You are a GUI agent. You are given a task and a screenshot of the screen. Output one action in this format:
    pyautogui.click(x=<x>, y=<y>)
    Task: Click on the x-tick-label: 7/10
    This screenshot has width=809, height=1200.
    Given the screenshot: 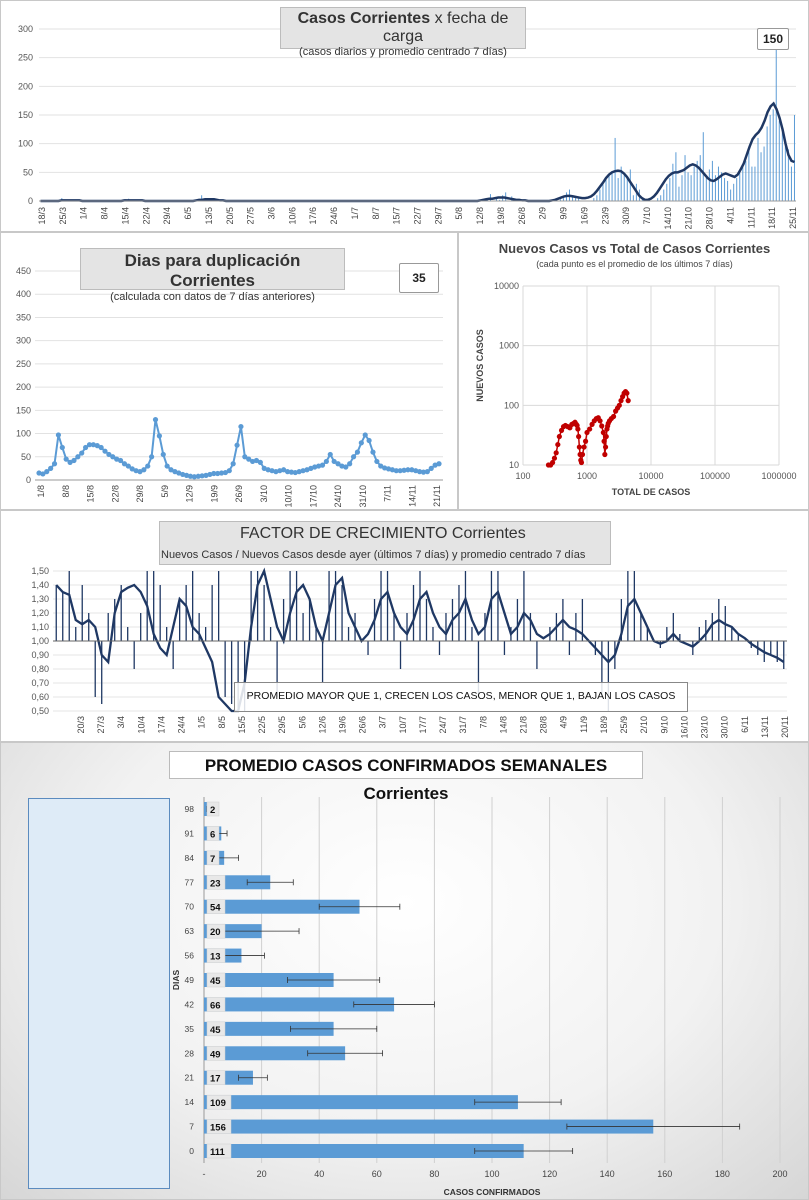 What is the action you would take?
    pyautogui.click(x=647, y=216)
    